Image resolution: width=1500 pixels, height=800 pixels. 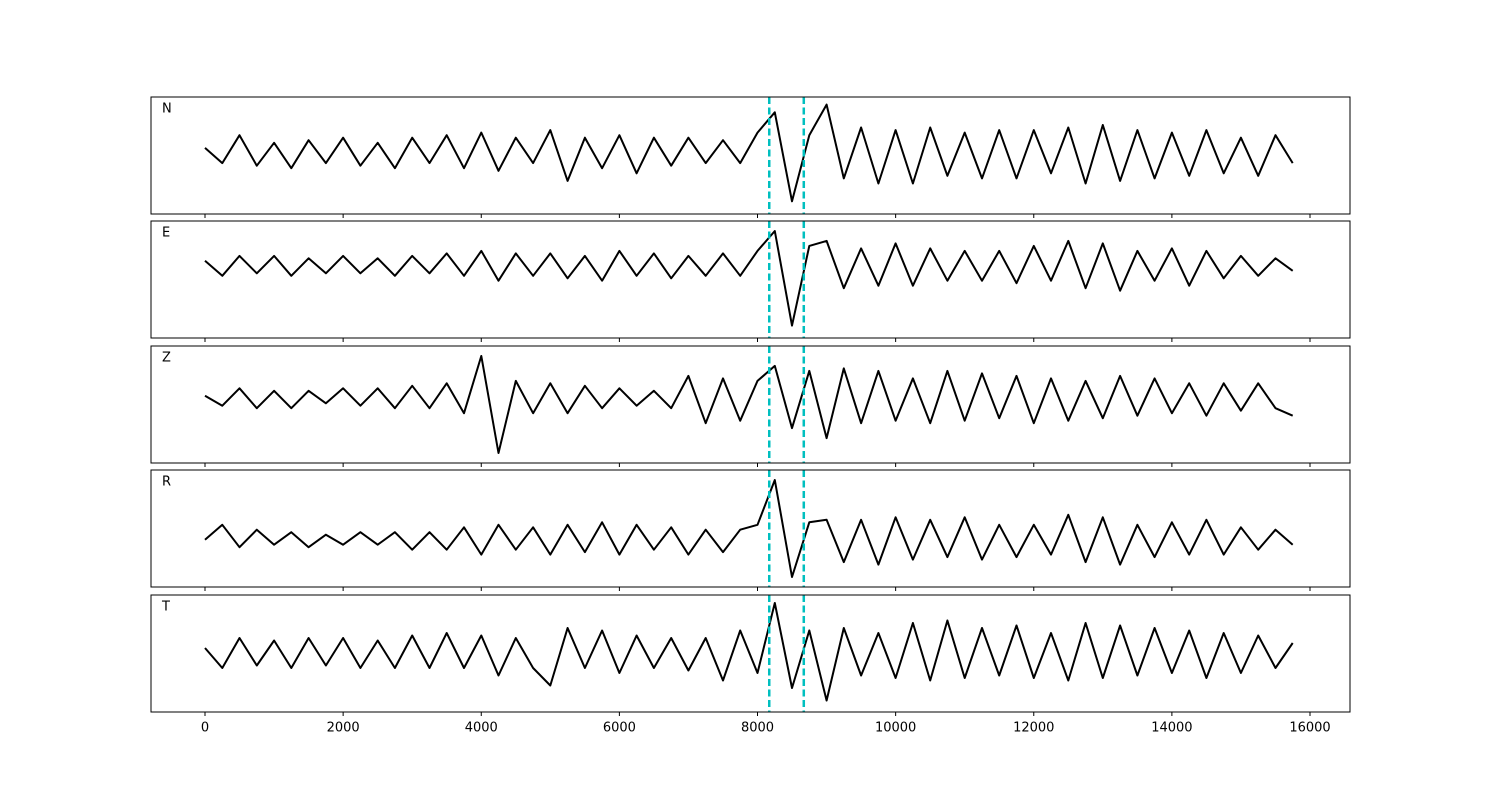 What do you see at coordinates (167, 109) in the screenshot?
I see `panel-label: N` at bounding box center [167, 109].